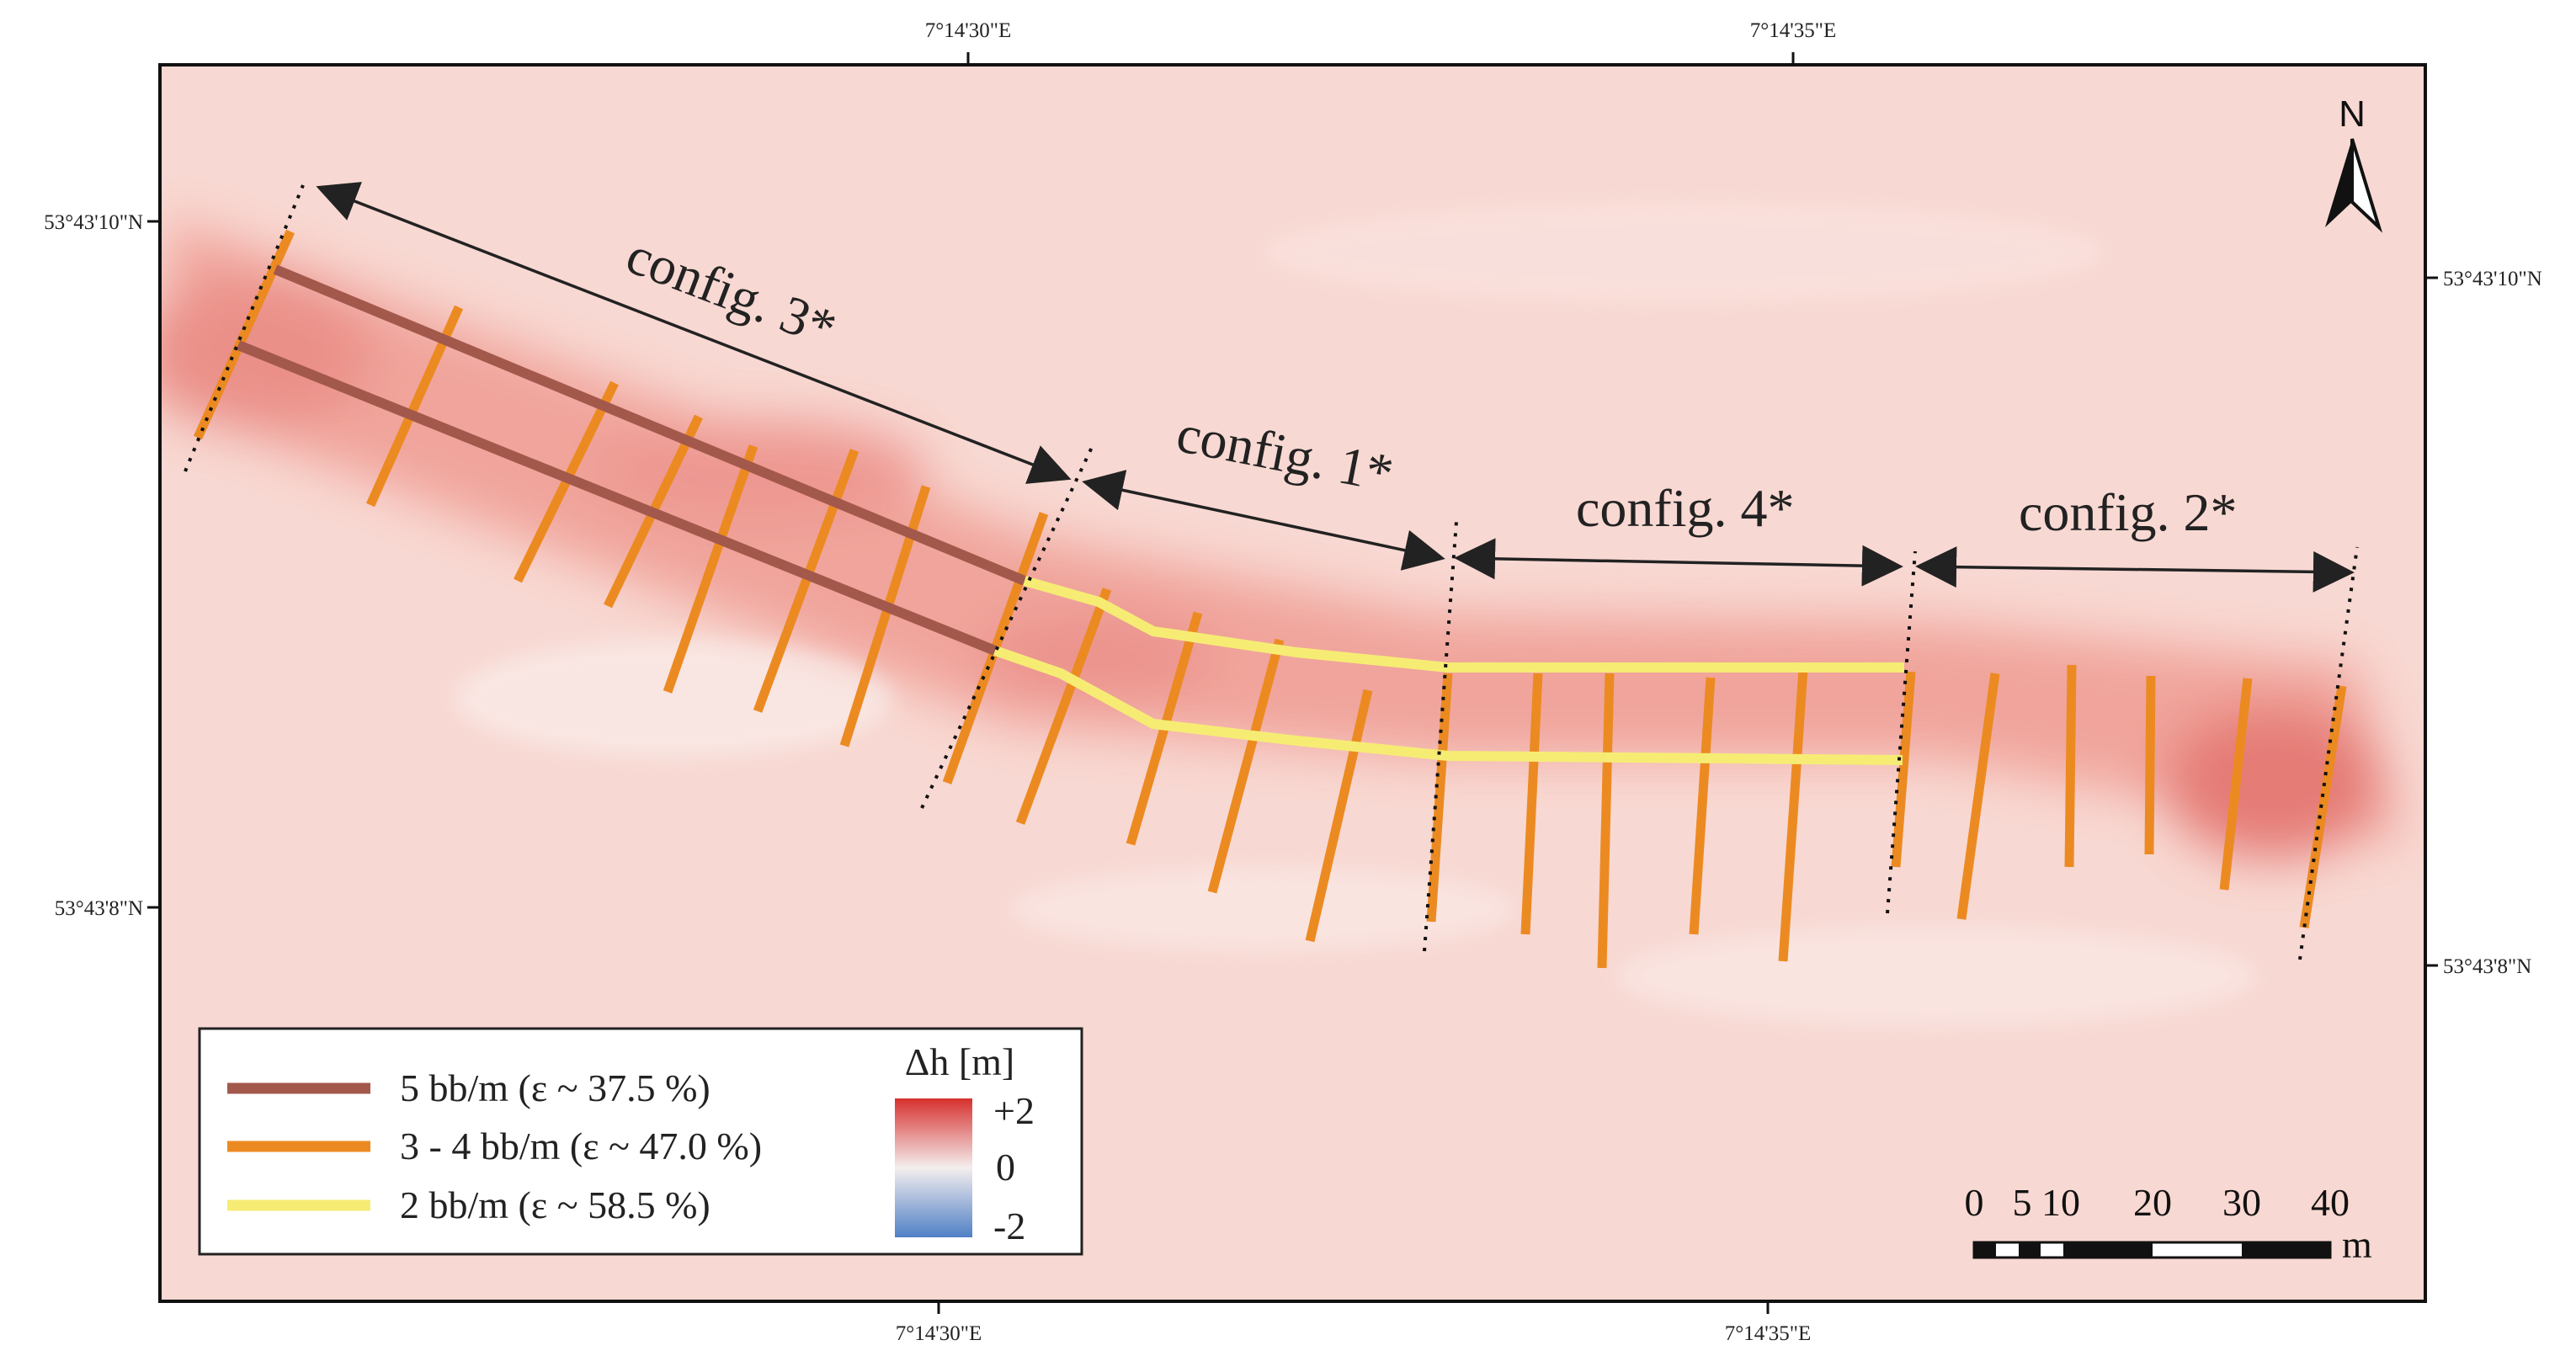 The image size is (2576, 1372). Describe the element at coordinates (2330, 1202) in the screenshot. I see `scale-tick-40: 40` at that location.